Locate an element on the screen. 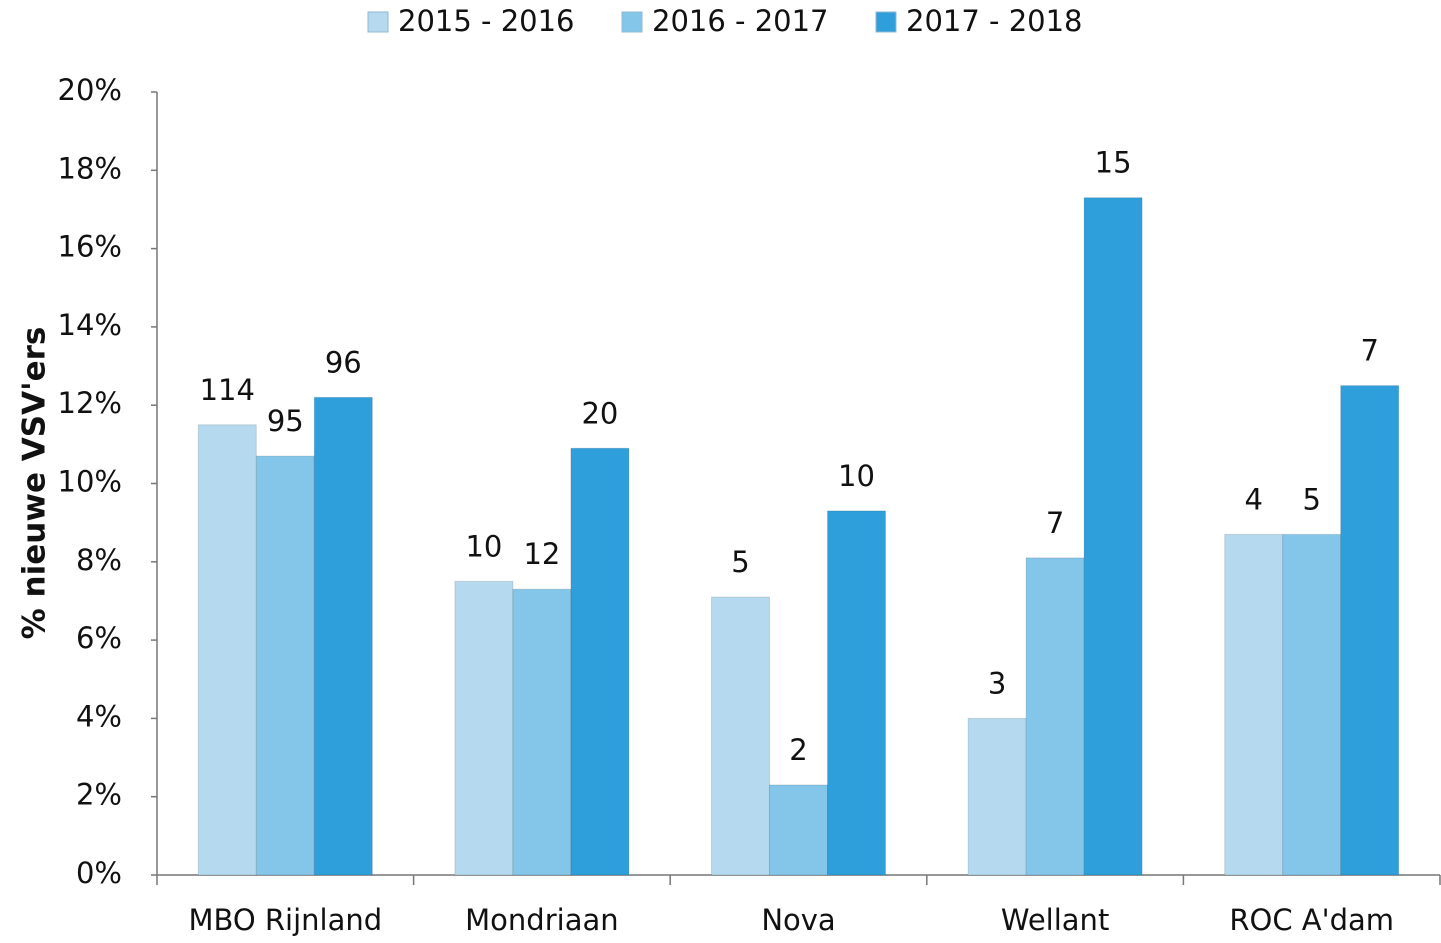 The width and height of the screenshot is (1441, 943). x-tick-label: ROC A'dam is located at coordinates (1311, 920).